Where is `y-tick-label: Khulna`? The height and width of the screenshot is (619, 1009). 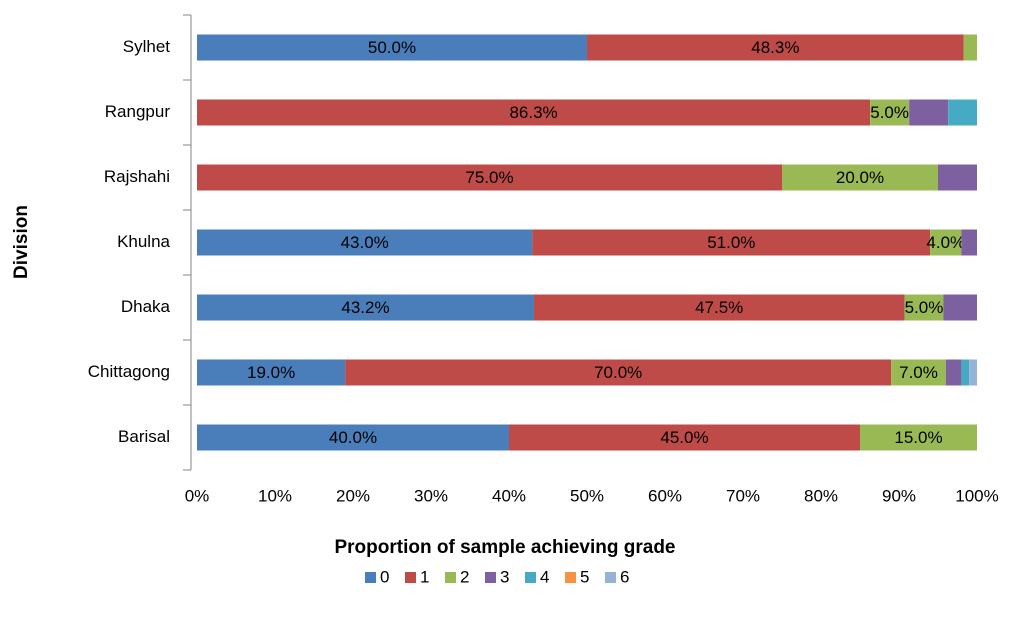 y-tick-label: Khulna is located at coordinates (143, 241).